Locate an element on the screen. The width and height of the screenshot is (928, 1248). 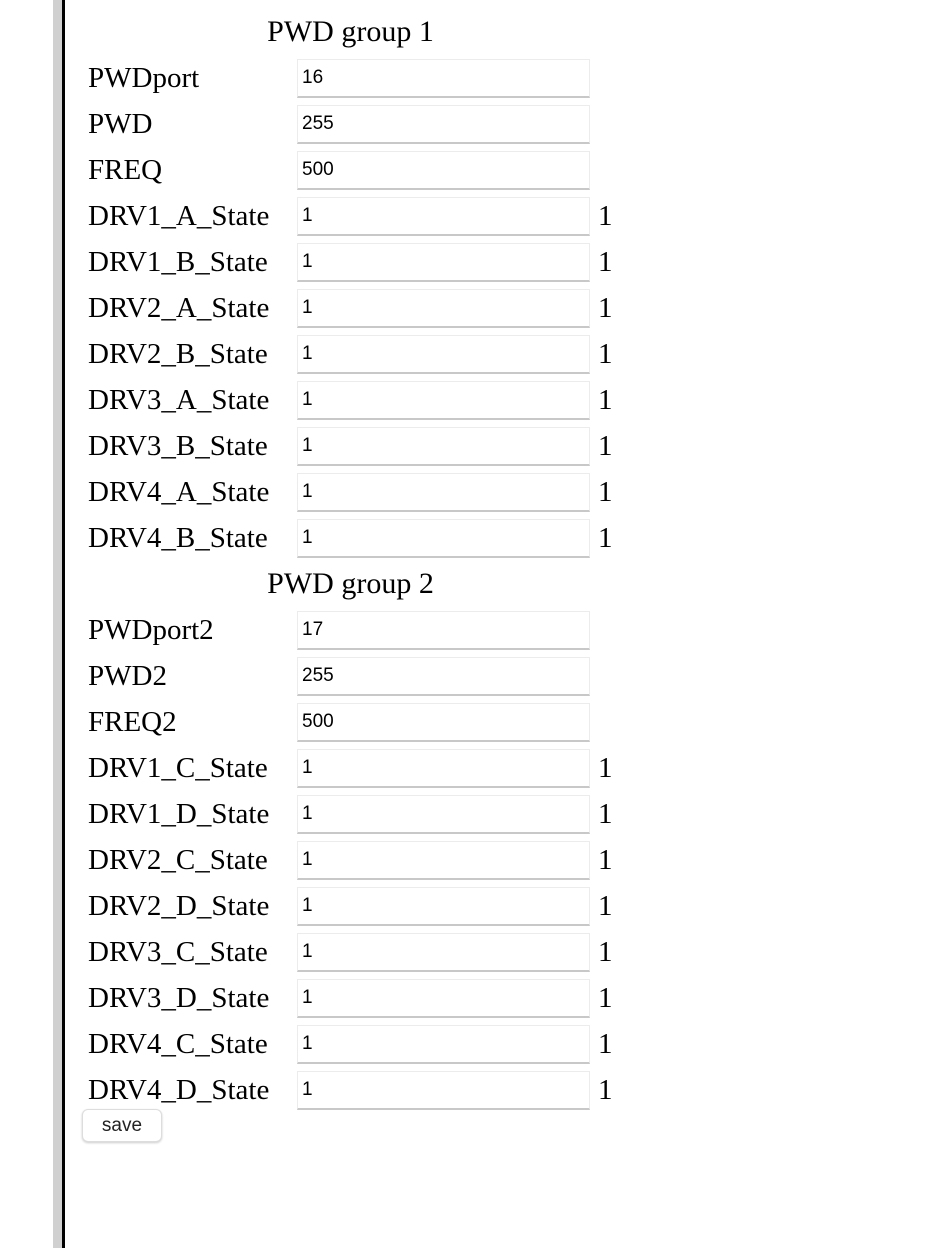
field-row: PWD is located at coordinates (350, 124).